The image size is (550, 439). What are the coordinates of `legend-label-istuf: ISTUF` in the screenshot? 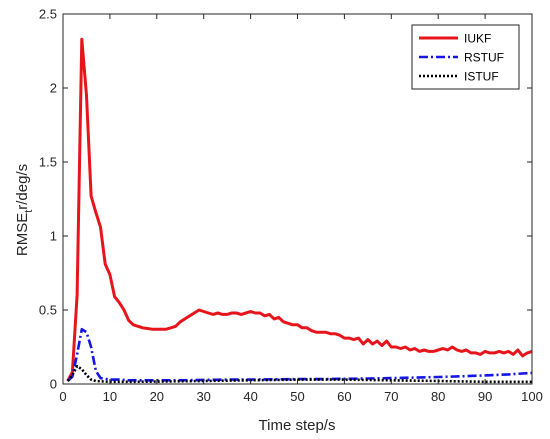 It's located at (481, 77).